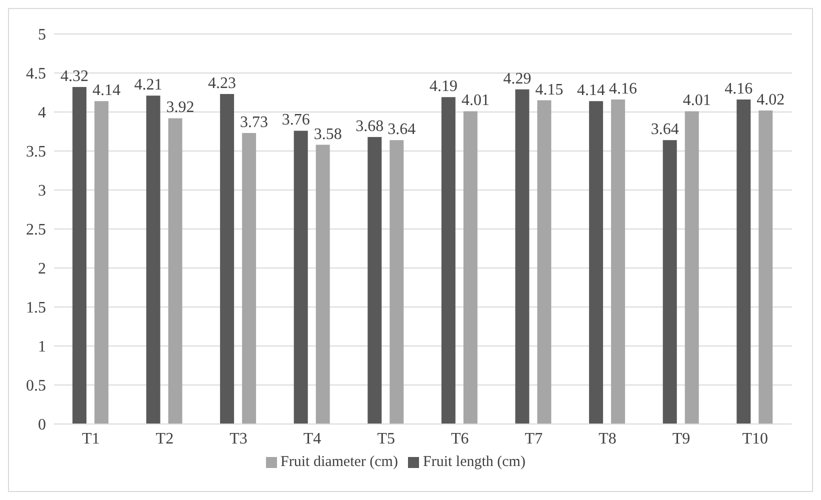  I want to click on y-tick-label: 0.5, so click(36, 386).